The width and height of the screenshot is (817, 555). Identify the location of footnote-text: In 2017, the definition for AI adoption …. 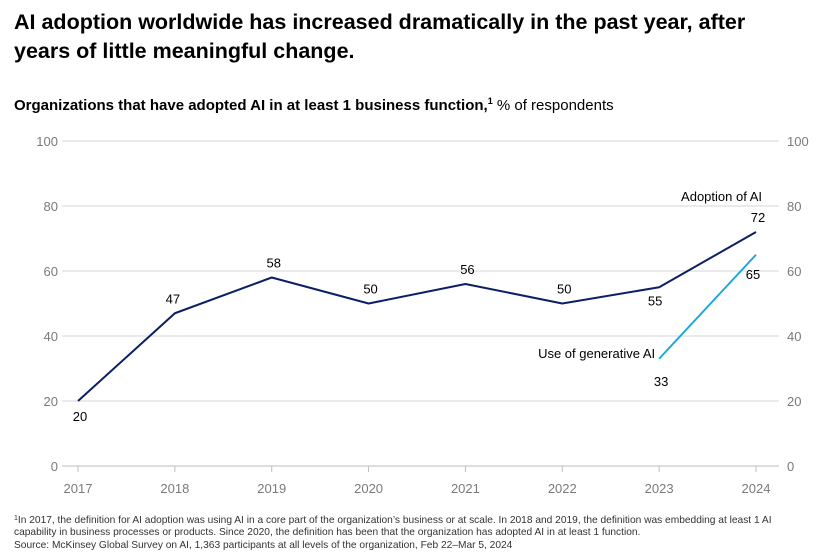
(393, 527).